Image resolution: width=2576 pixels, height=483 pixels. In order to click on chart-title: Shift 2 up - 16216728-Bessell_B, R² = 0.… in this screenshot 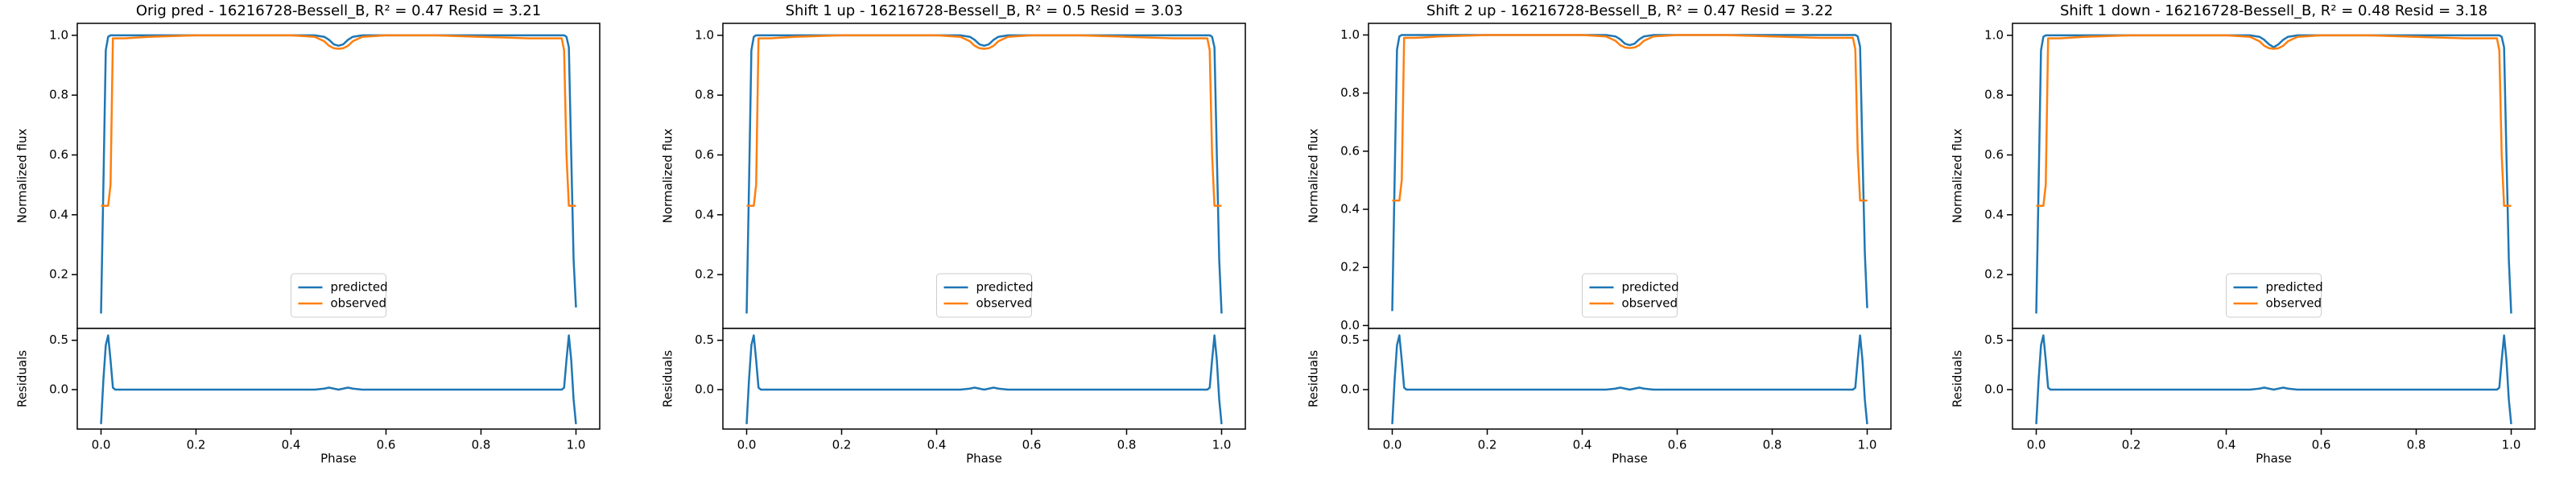, I will do `click(1629, 10)`.